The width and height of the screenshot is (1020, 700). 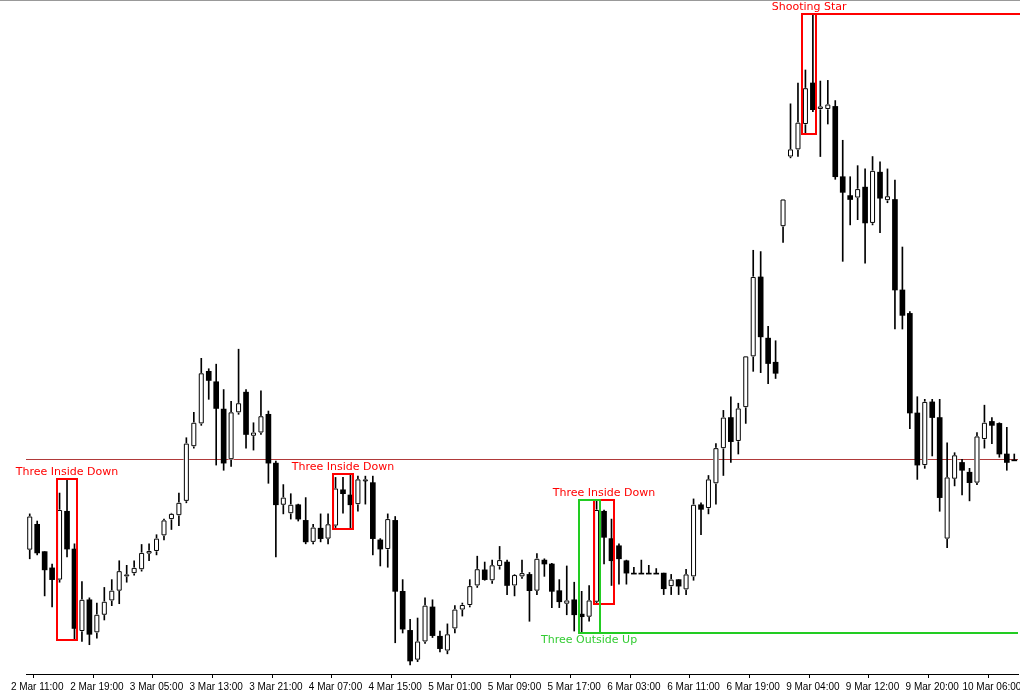 What do you see at coordinates (156, 686) in the screenshot?
I see `x-tick-label: 3 Mar 05:00` at bounding box center [156, 686].